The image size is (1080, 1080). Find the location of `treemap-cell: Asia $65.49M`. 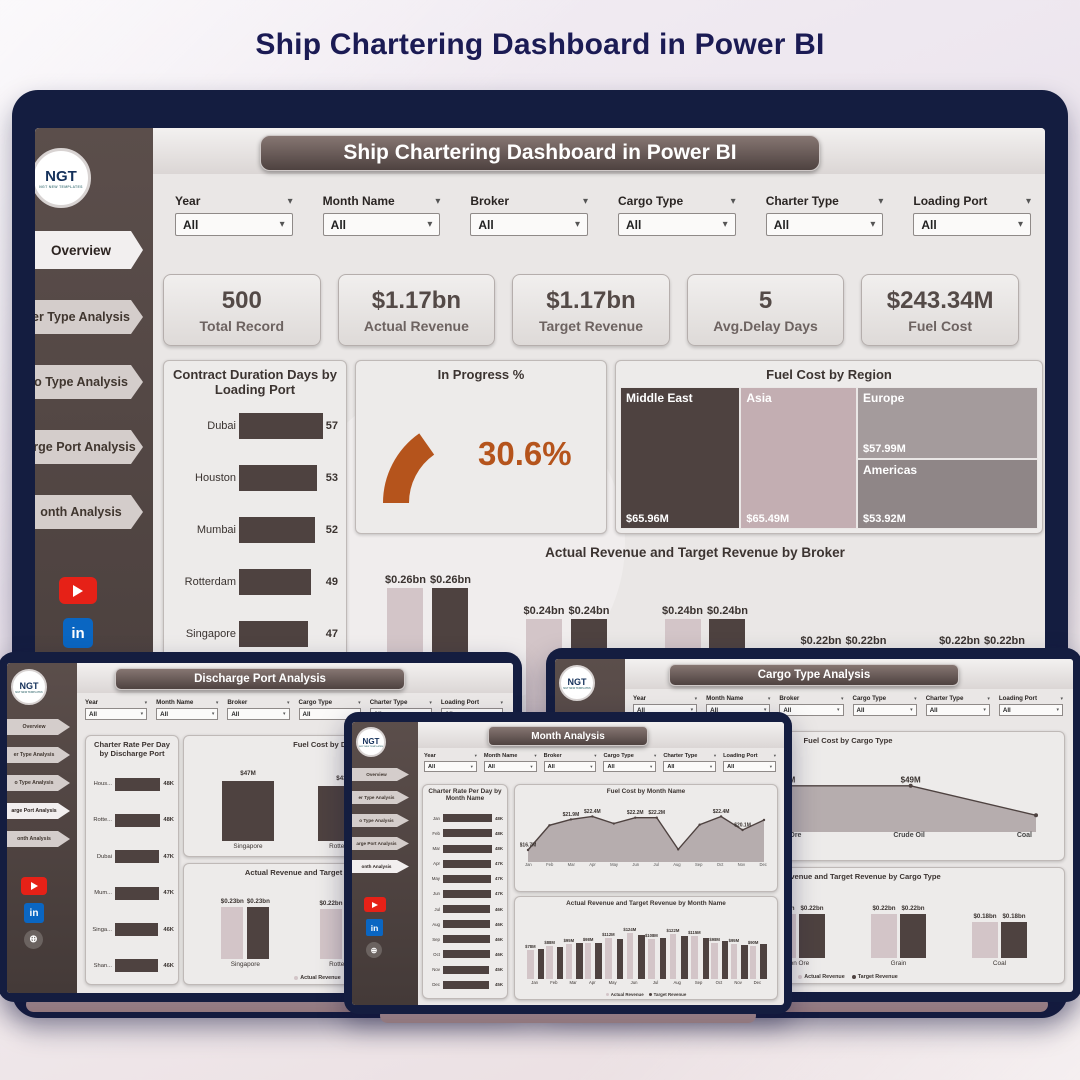

treemap-cell: Asia $65.49M is located at coordinates (798, 458).